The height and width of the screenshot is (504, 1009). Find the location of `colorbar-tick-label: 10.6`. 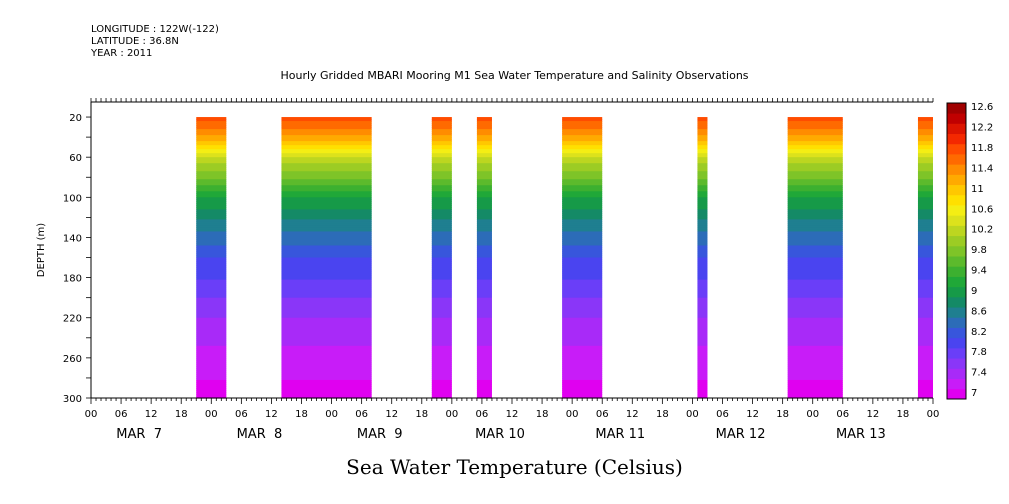

colorbar-tick-label: 10.6 is located at coordinates (982, 209).